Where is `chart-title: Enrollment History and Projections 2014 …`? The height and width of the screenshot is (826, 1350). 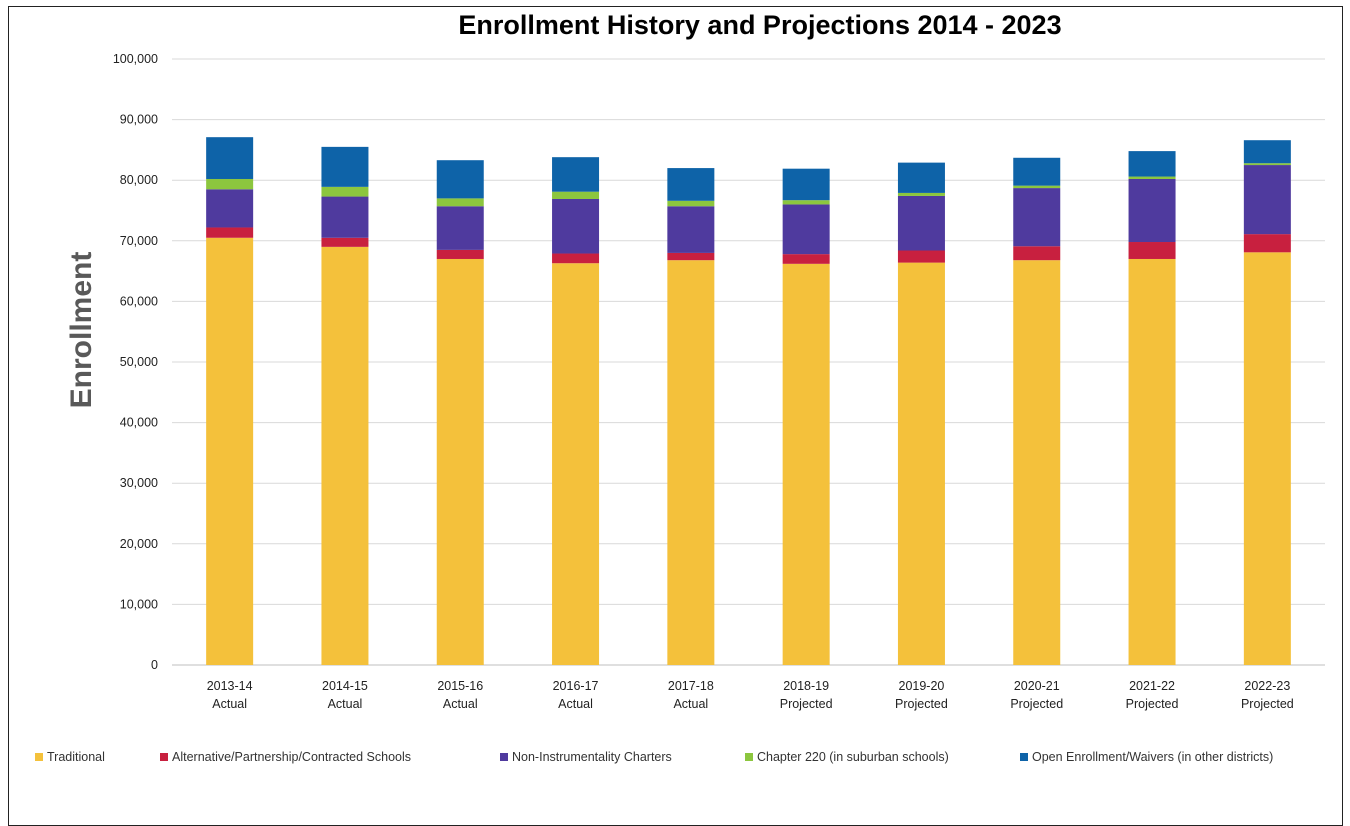 chart-title: Enrollment History and Projections 2014 … is located at coordinates (760, 25).